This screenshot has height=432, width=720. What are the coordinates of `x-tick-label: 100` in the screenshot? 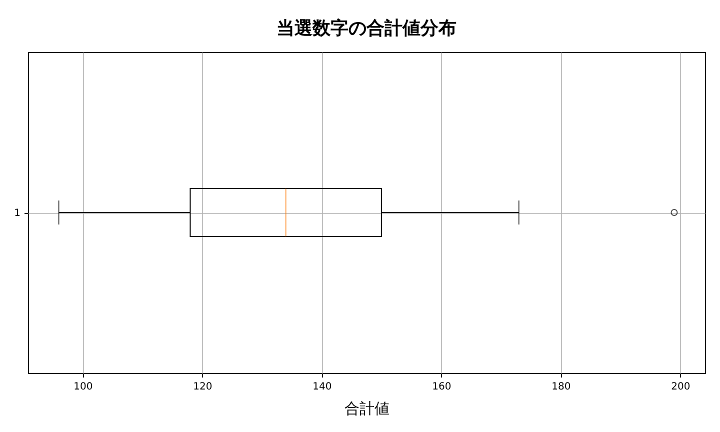 It's located at (83, 387).